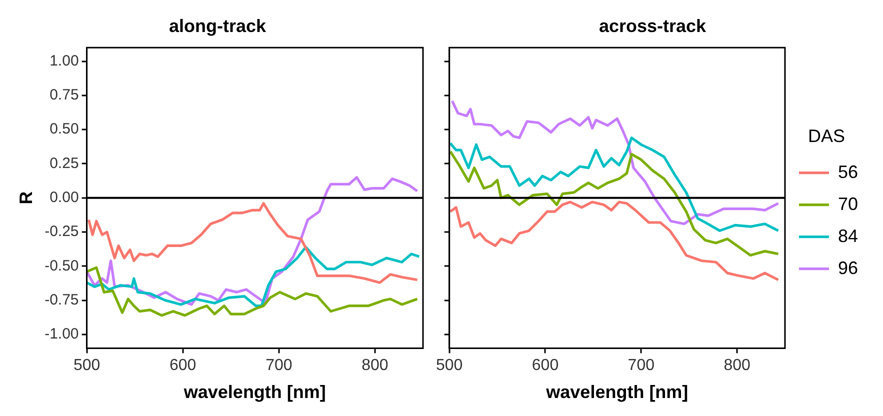  What do you see at coordinates (64, 197) in the screenshot?
I see `y-tick-label: 0.00` at bounding box center [64, 197].